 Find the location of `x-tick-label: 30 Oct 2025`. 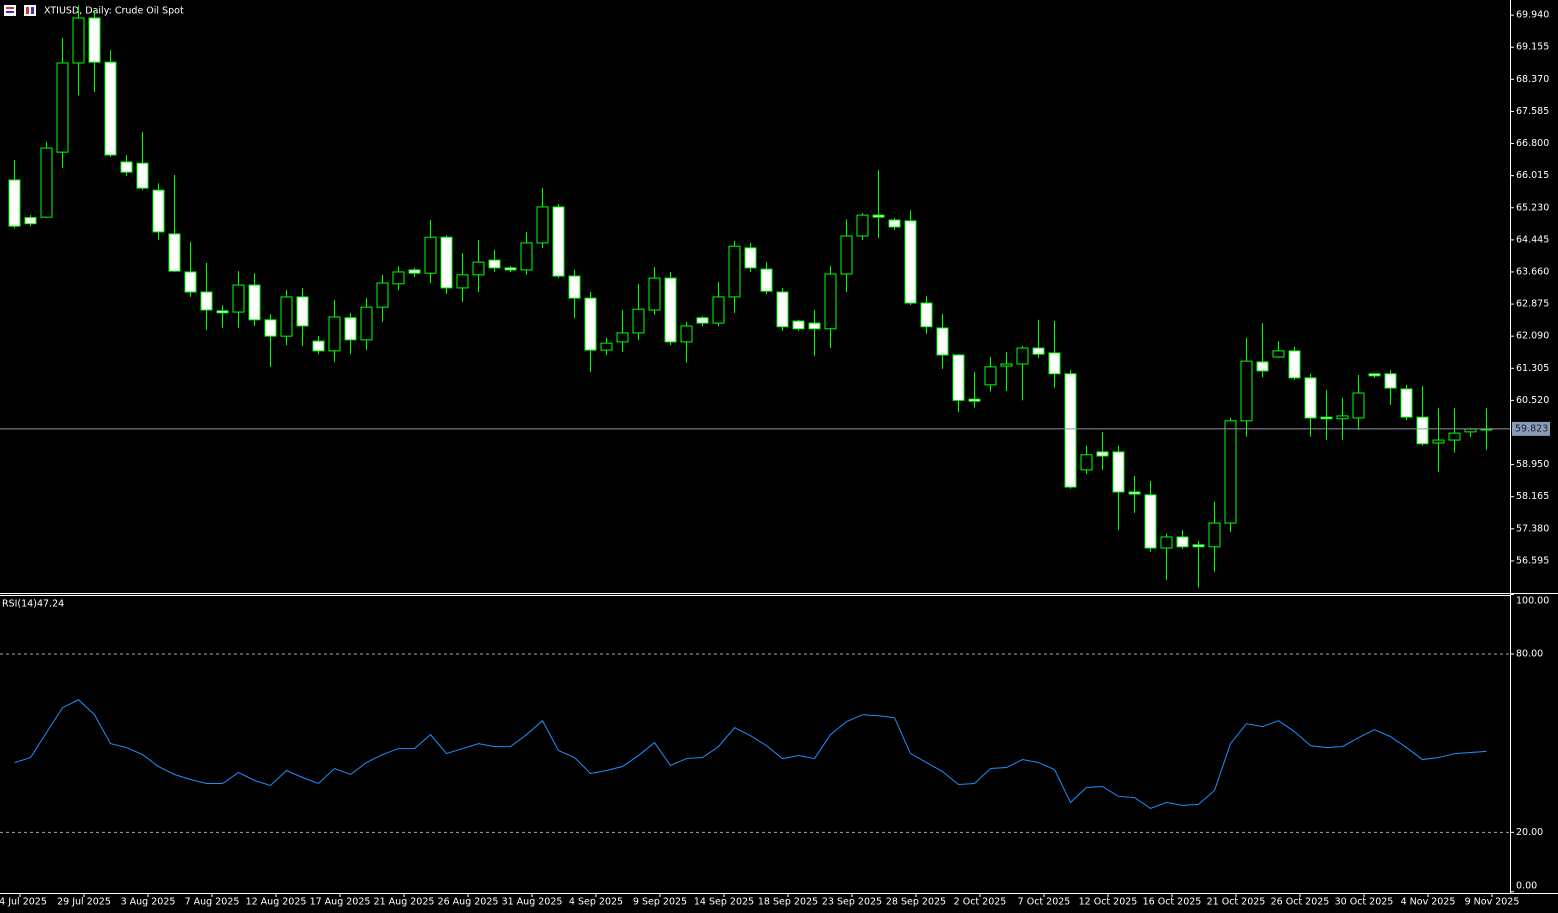

x-tick-label: 30 Oct 2025 is located at coordinates (1364, 902).